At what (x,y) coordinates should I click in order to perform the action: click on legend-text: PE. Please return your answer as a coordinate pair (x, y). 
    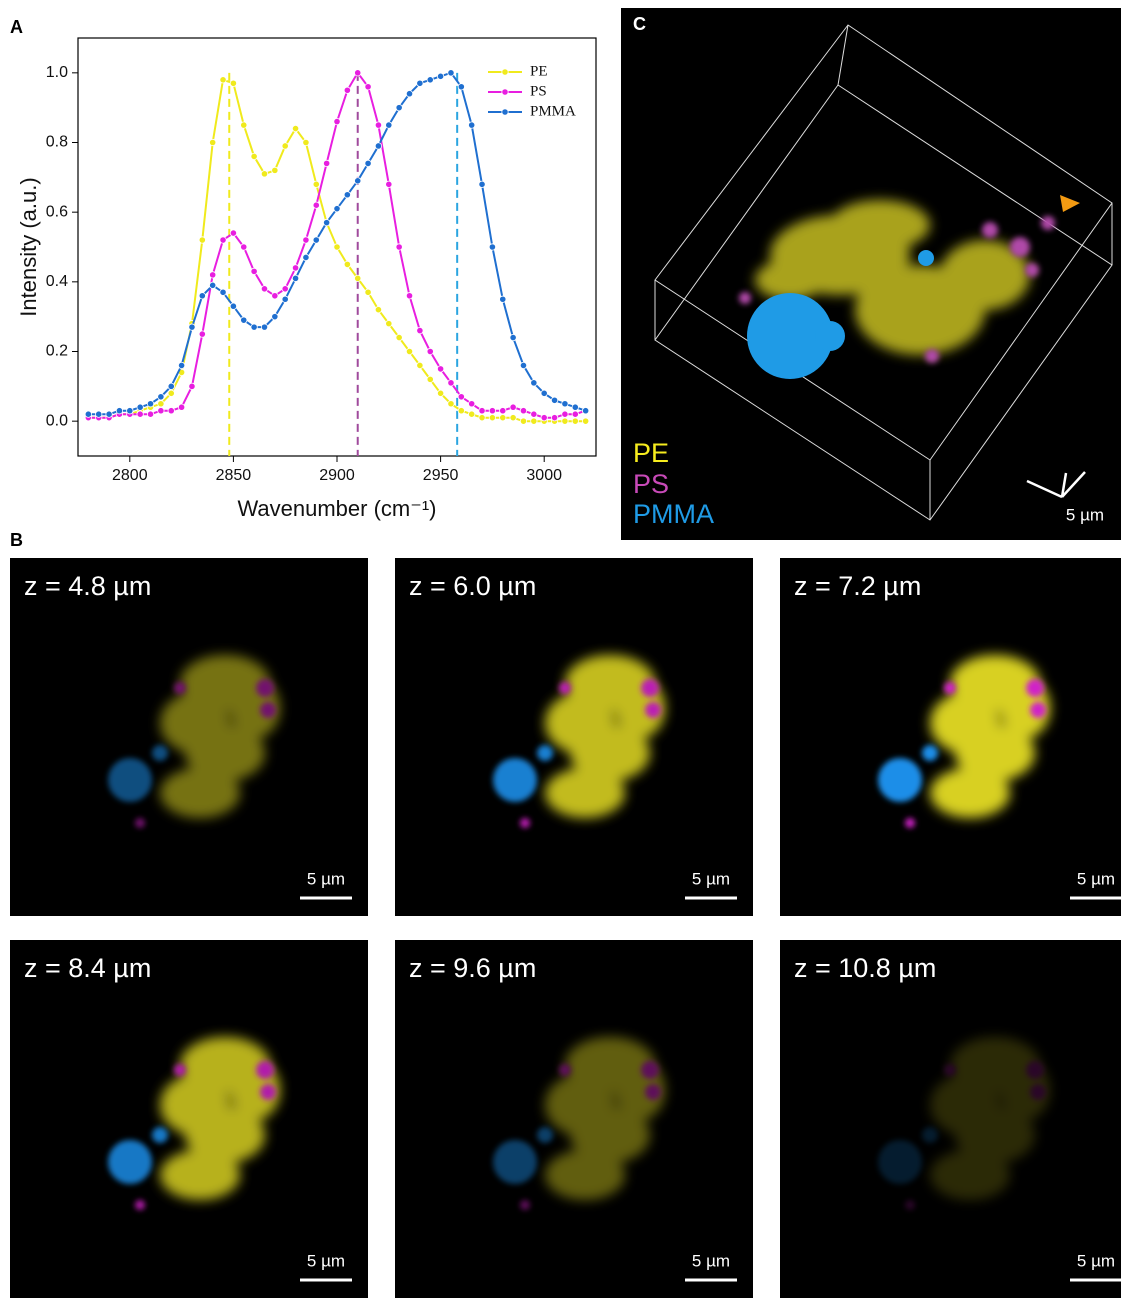
    Looking at the image, I should click on (651, 453).